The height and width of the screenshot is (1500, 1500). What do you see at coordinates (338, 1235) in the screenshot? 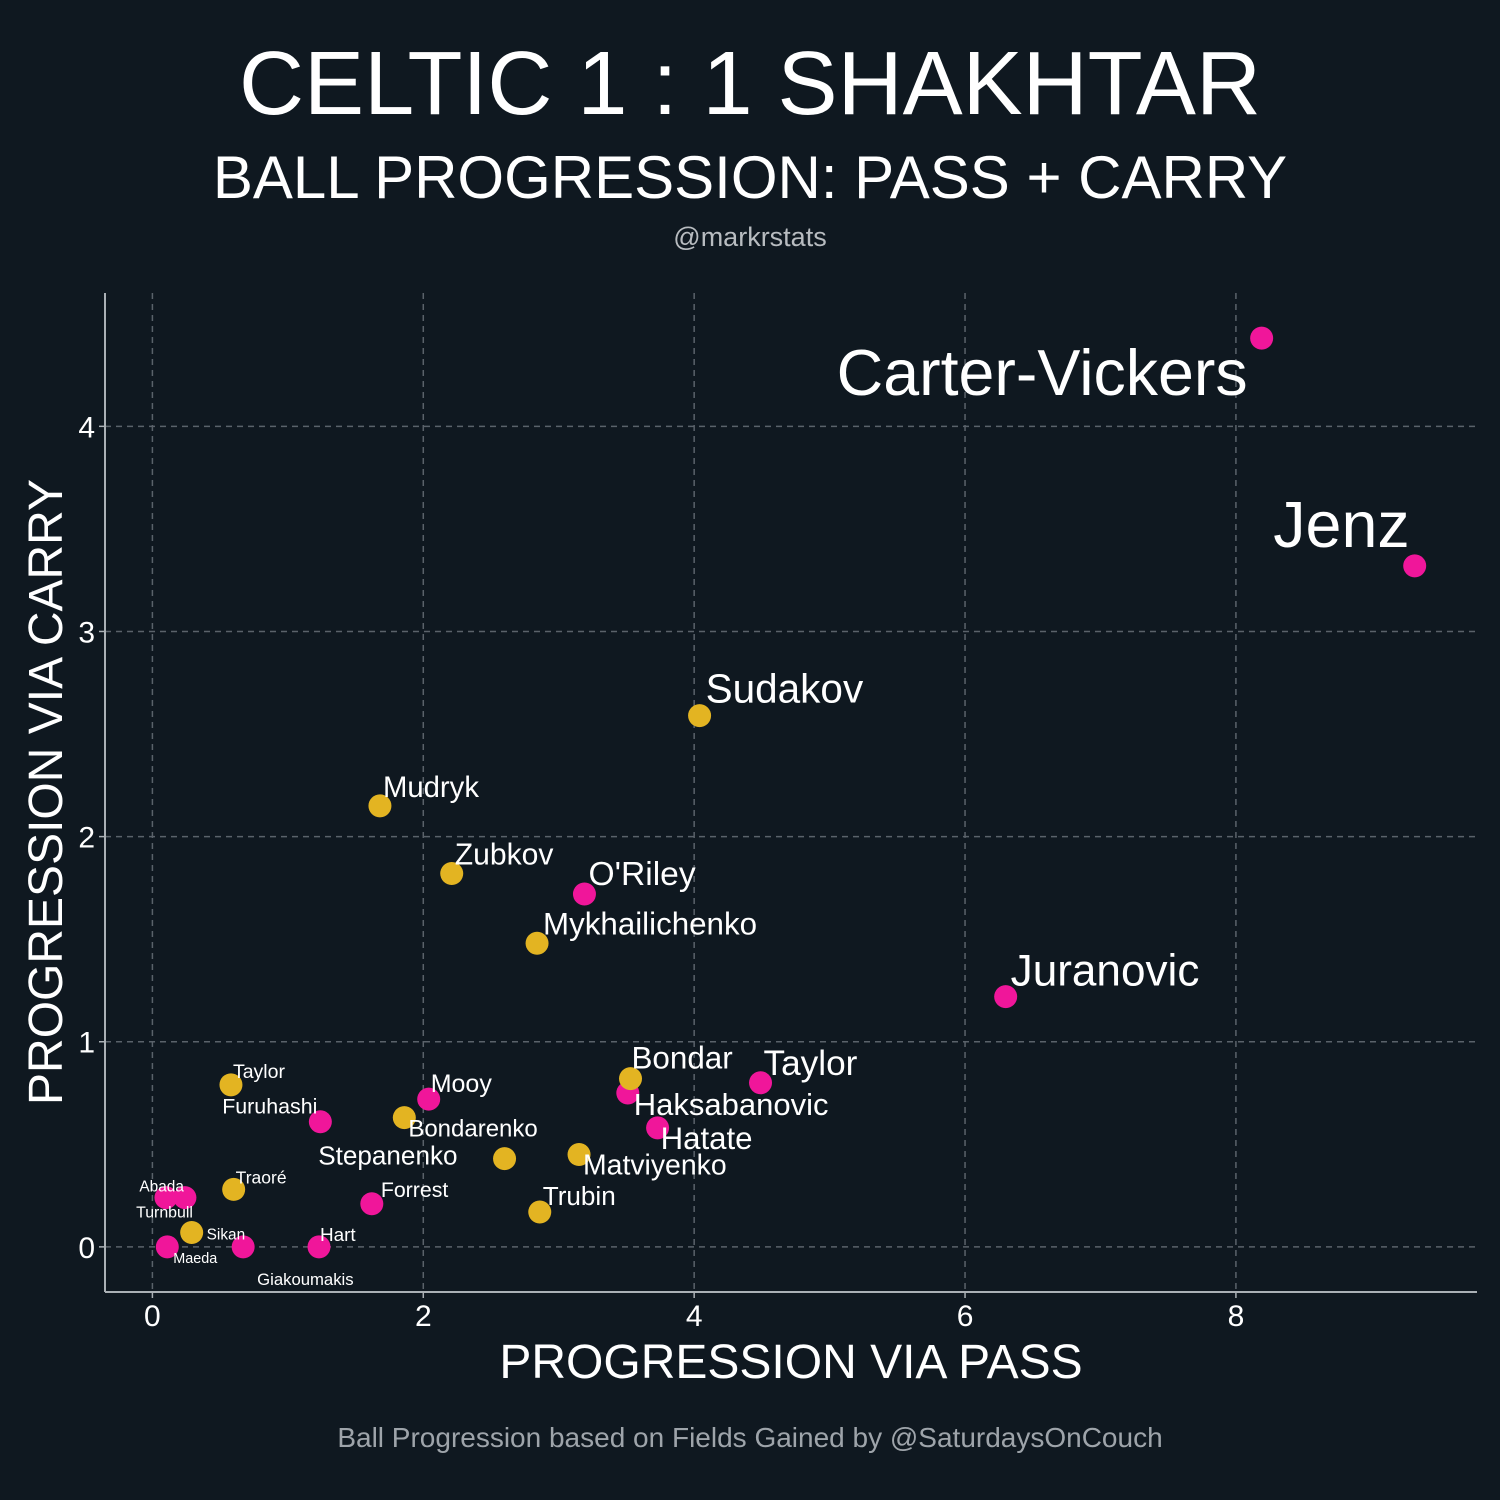
I see `point-label: Hart` at bounding box center [338, 1235].